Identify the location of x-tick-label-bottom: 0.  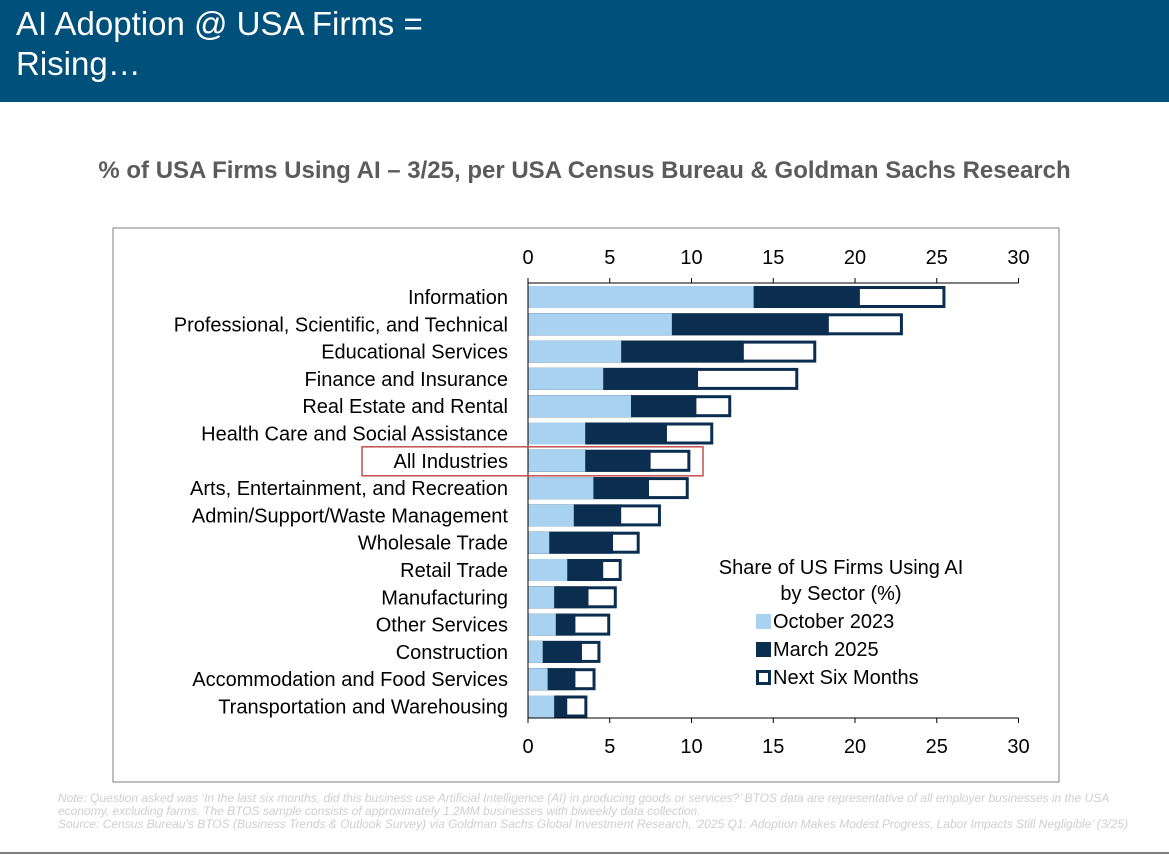
(527, 747).